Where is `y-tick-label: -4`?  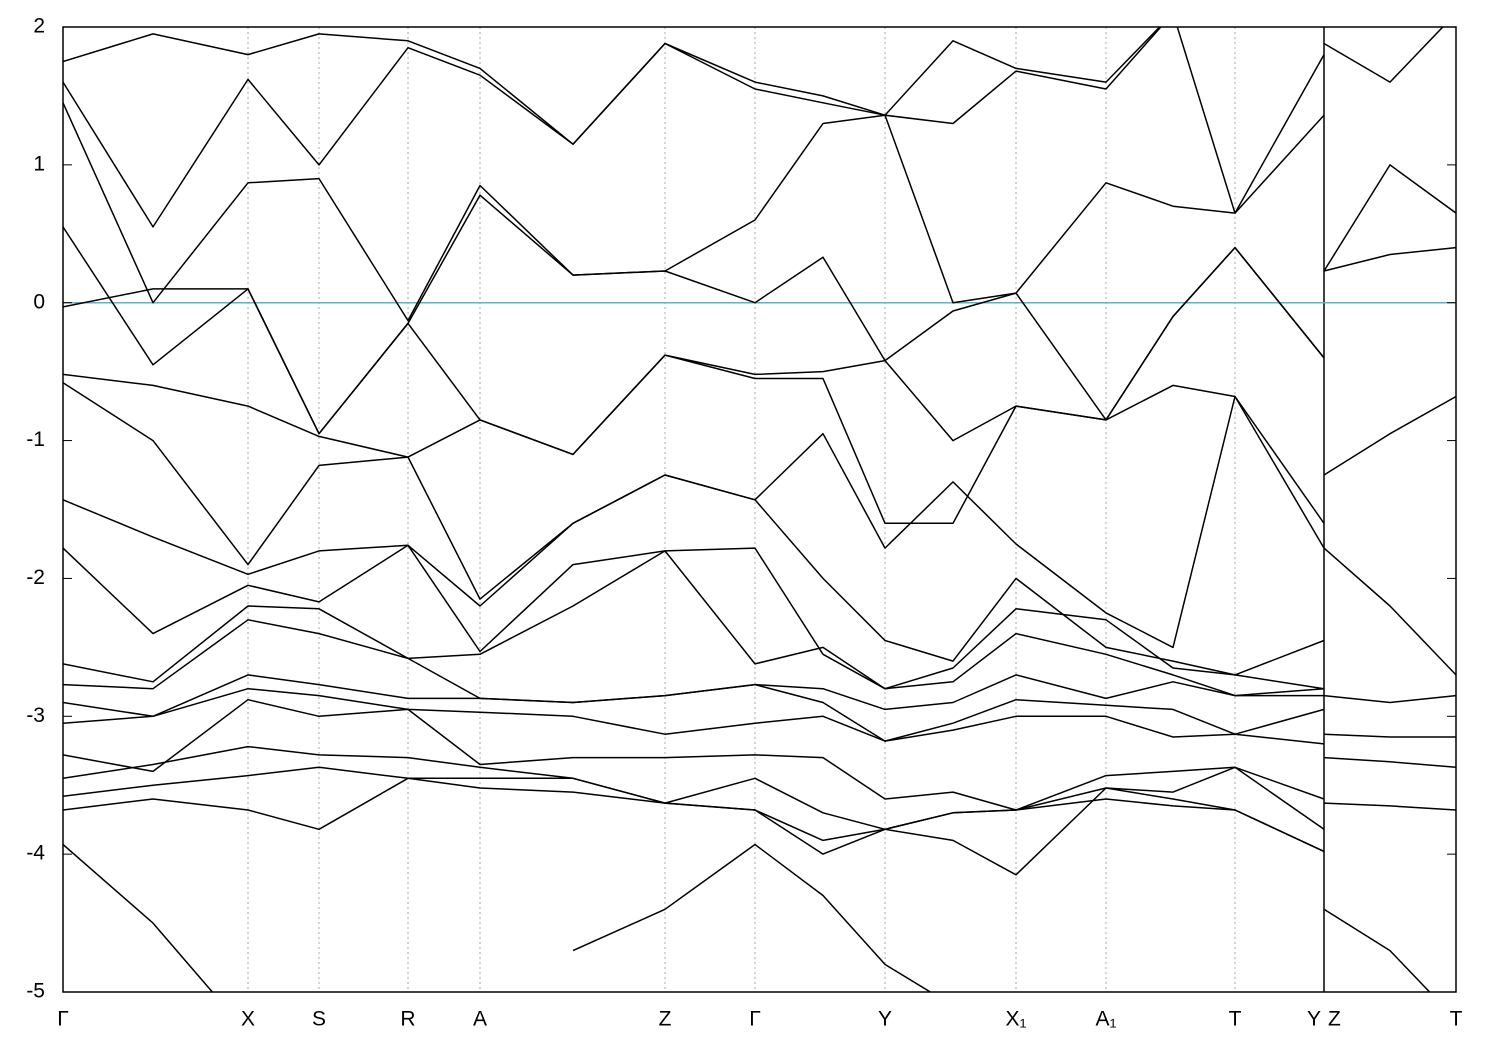 y-tick-label: -4 is located at coordinates (35, 853).